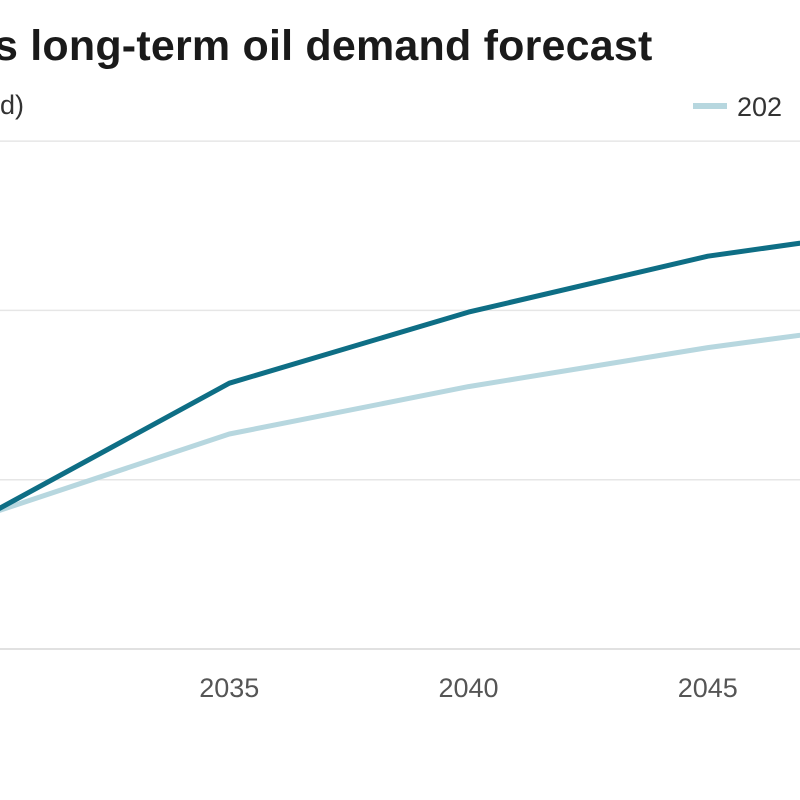 The width and height of the screenshot is (800, 800). What do you see at coordinates (326, 46) in the screenshot?
I see `chart-title: s long-term oil demand forecast` at bounding box center [326, 46].